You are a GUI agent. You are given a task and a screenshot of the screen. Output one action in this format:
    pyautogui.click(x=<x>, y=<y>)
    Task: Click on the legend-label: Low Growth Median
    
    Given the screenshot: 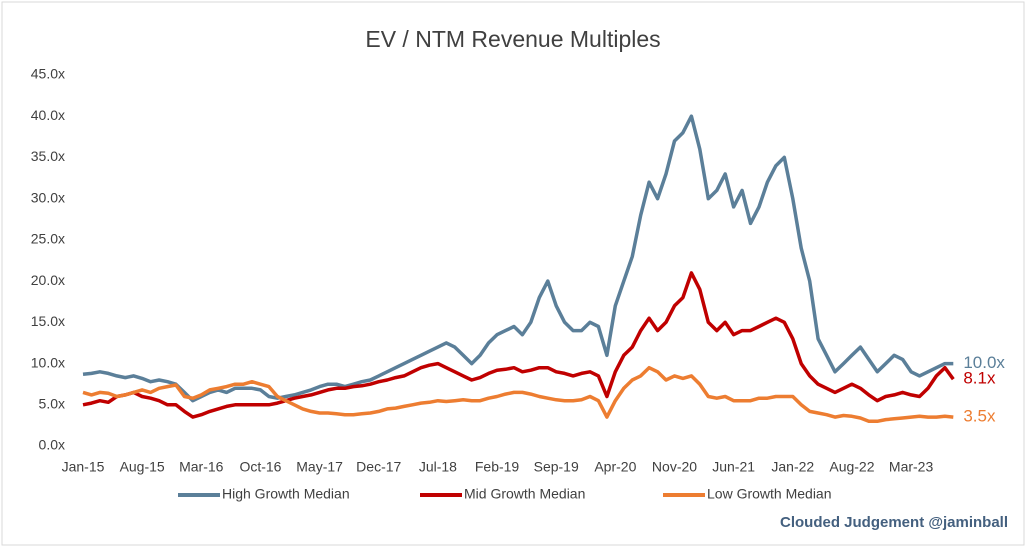 What is the action you would take?
    pyautogui.click(x=769, y=494)
    